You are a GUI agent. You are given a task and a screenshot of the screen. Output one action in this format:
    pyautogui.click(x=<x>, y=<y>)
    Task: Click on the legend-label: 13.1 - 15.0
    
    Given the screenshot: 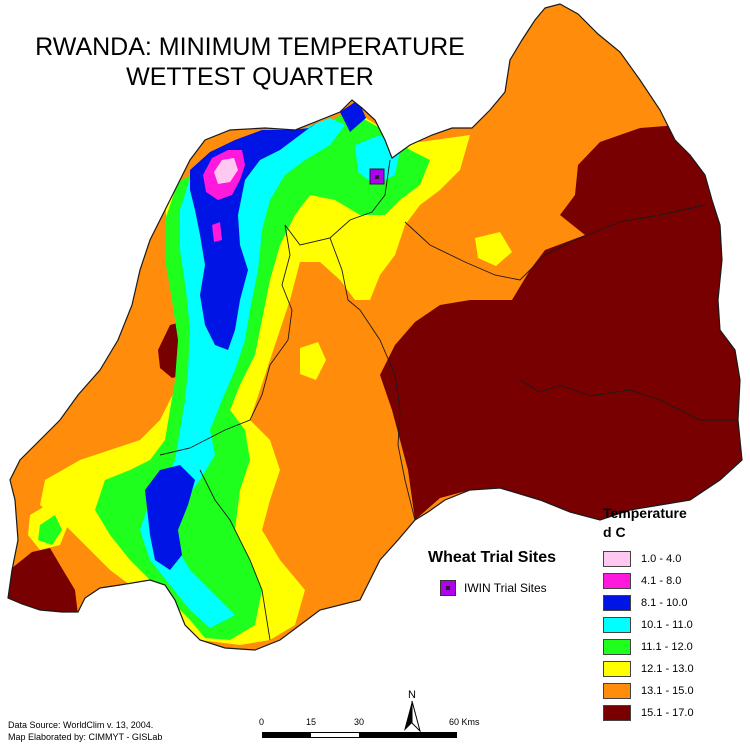 What is the action you would take?
    pyautogui.click(x=667, y=691)
    